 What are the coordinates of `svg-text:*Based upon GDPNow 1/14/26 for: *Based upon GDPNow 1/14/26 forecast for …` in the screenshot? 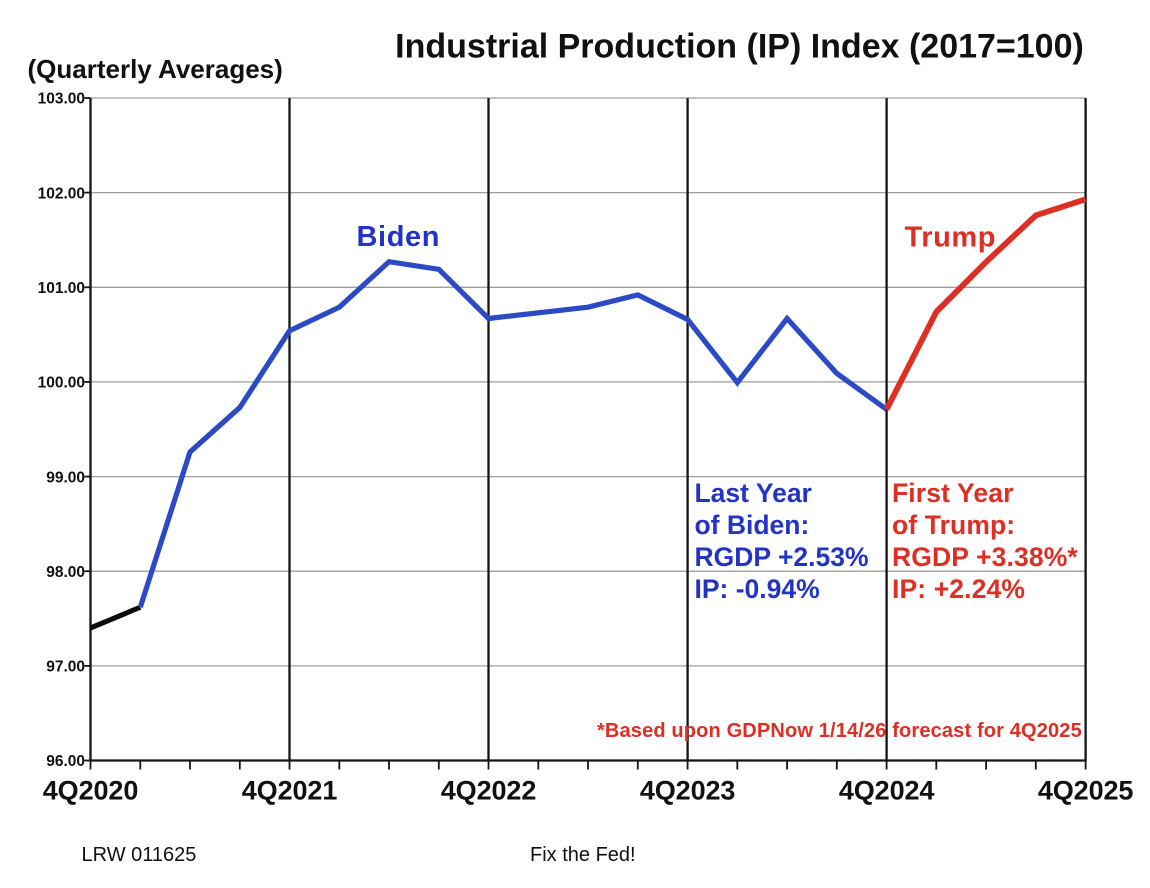 It's located at (839, 731).